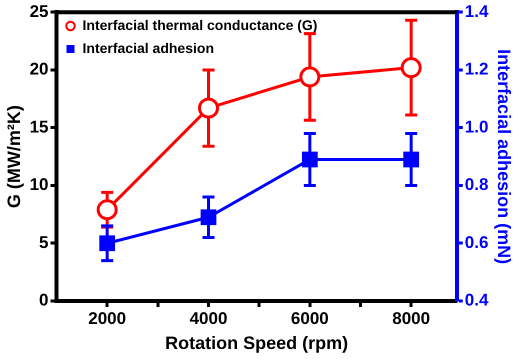  I want to click on x-tick-label: 4000, so click(209, 318).